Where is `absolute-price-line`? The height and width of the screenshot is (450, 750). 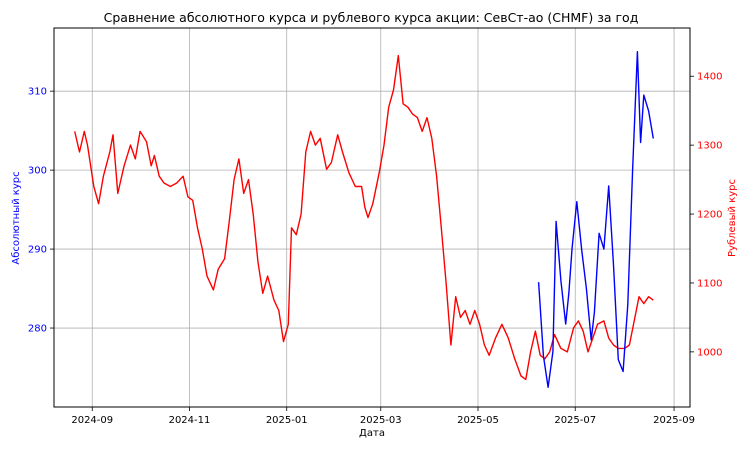 absolute-price-line is located at coordinates (595, 219).